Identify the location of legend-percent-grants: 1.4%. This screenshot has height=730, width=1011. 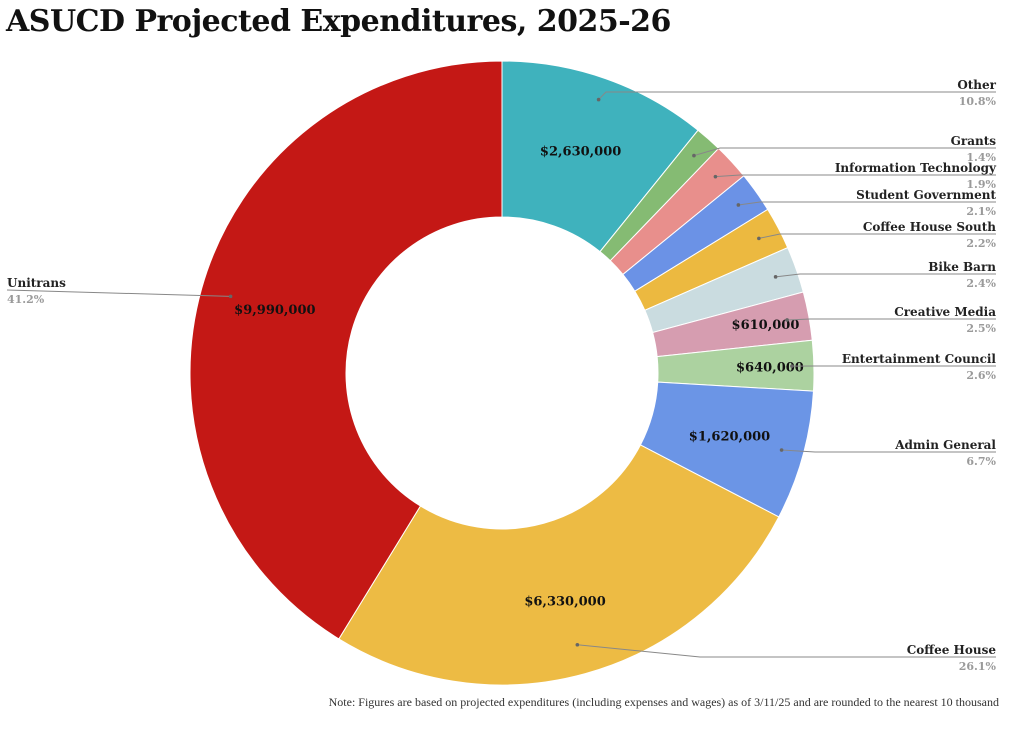
(981, 157).